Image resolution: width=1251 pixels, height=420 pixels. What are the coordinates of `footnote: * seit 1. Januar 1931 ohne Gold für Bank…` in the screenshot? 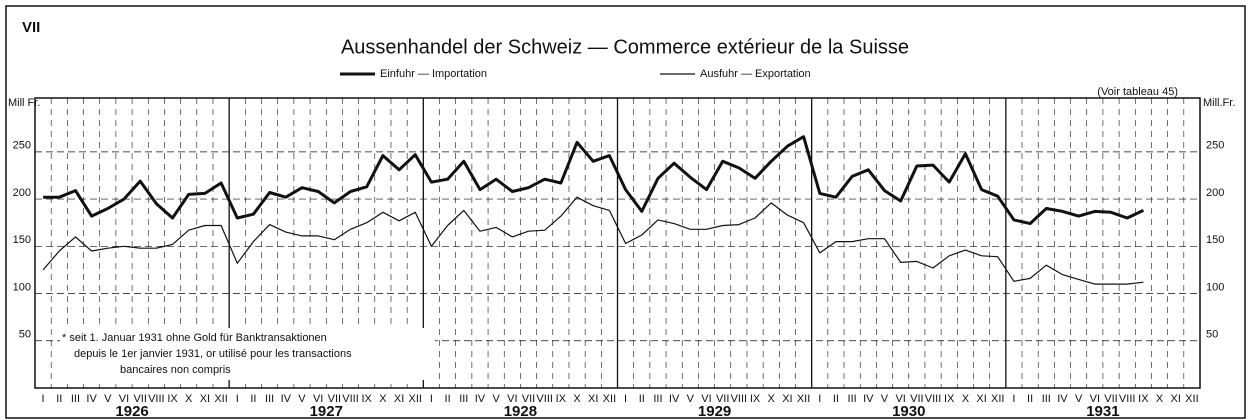 It's located at (194, 338).